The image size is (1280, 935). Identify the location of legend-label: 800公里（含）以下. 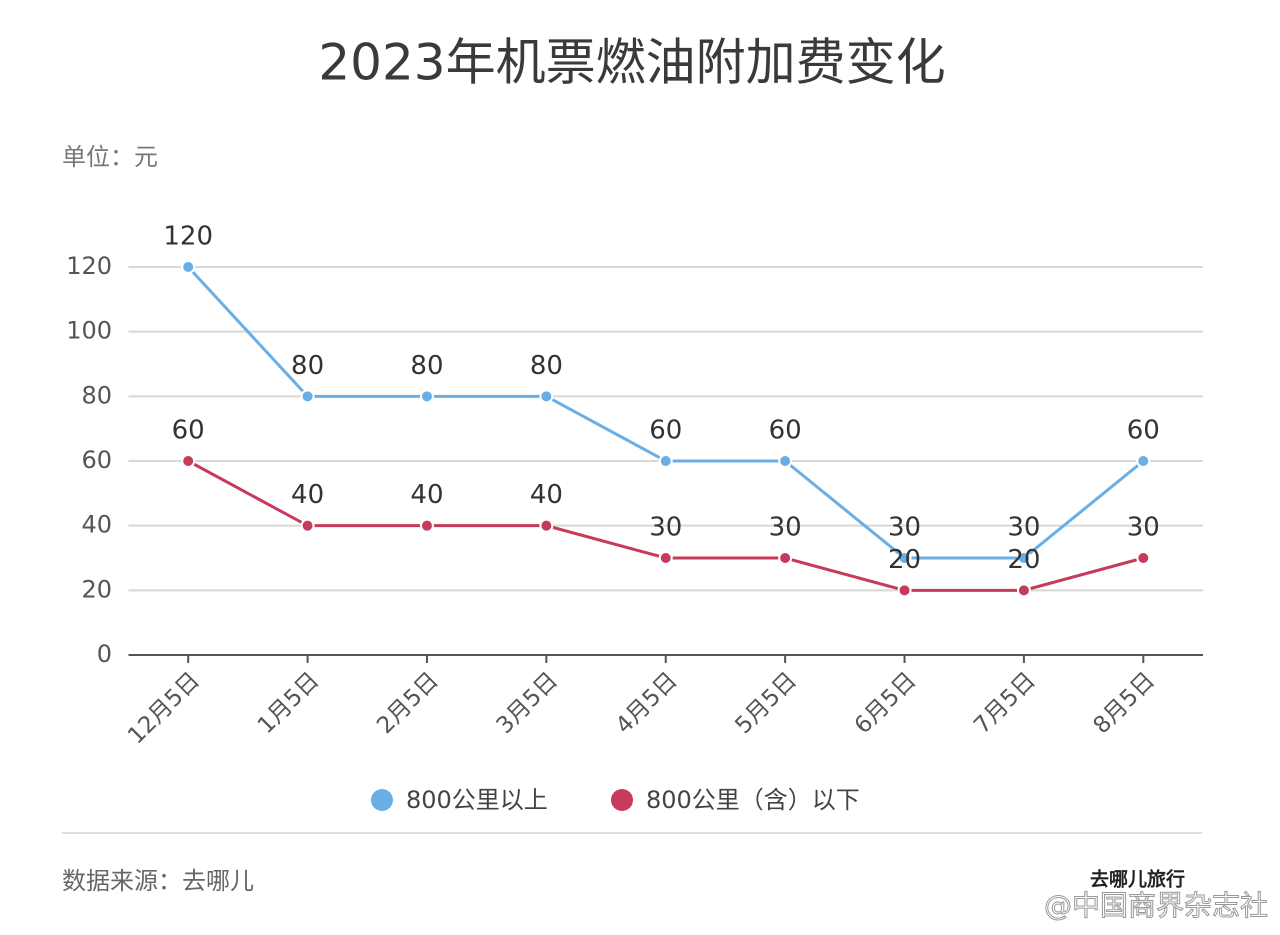
(753, 800).